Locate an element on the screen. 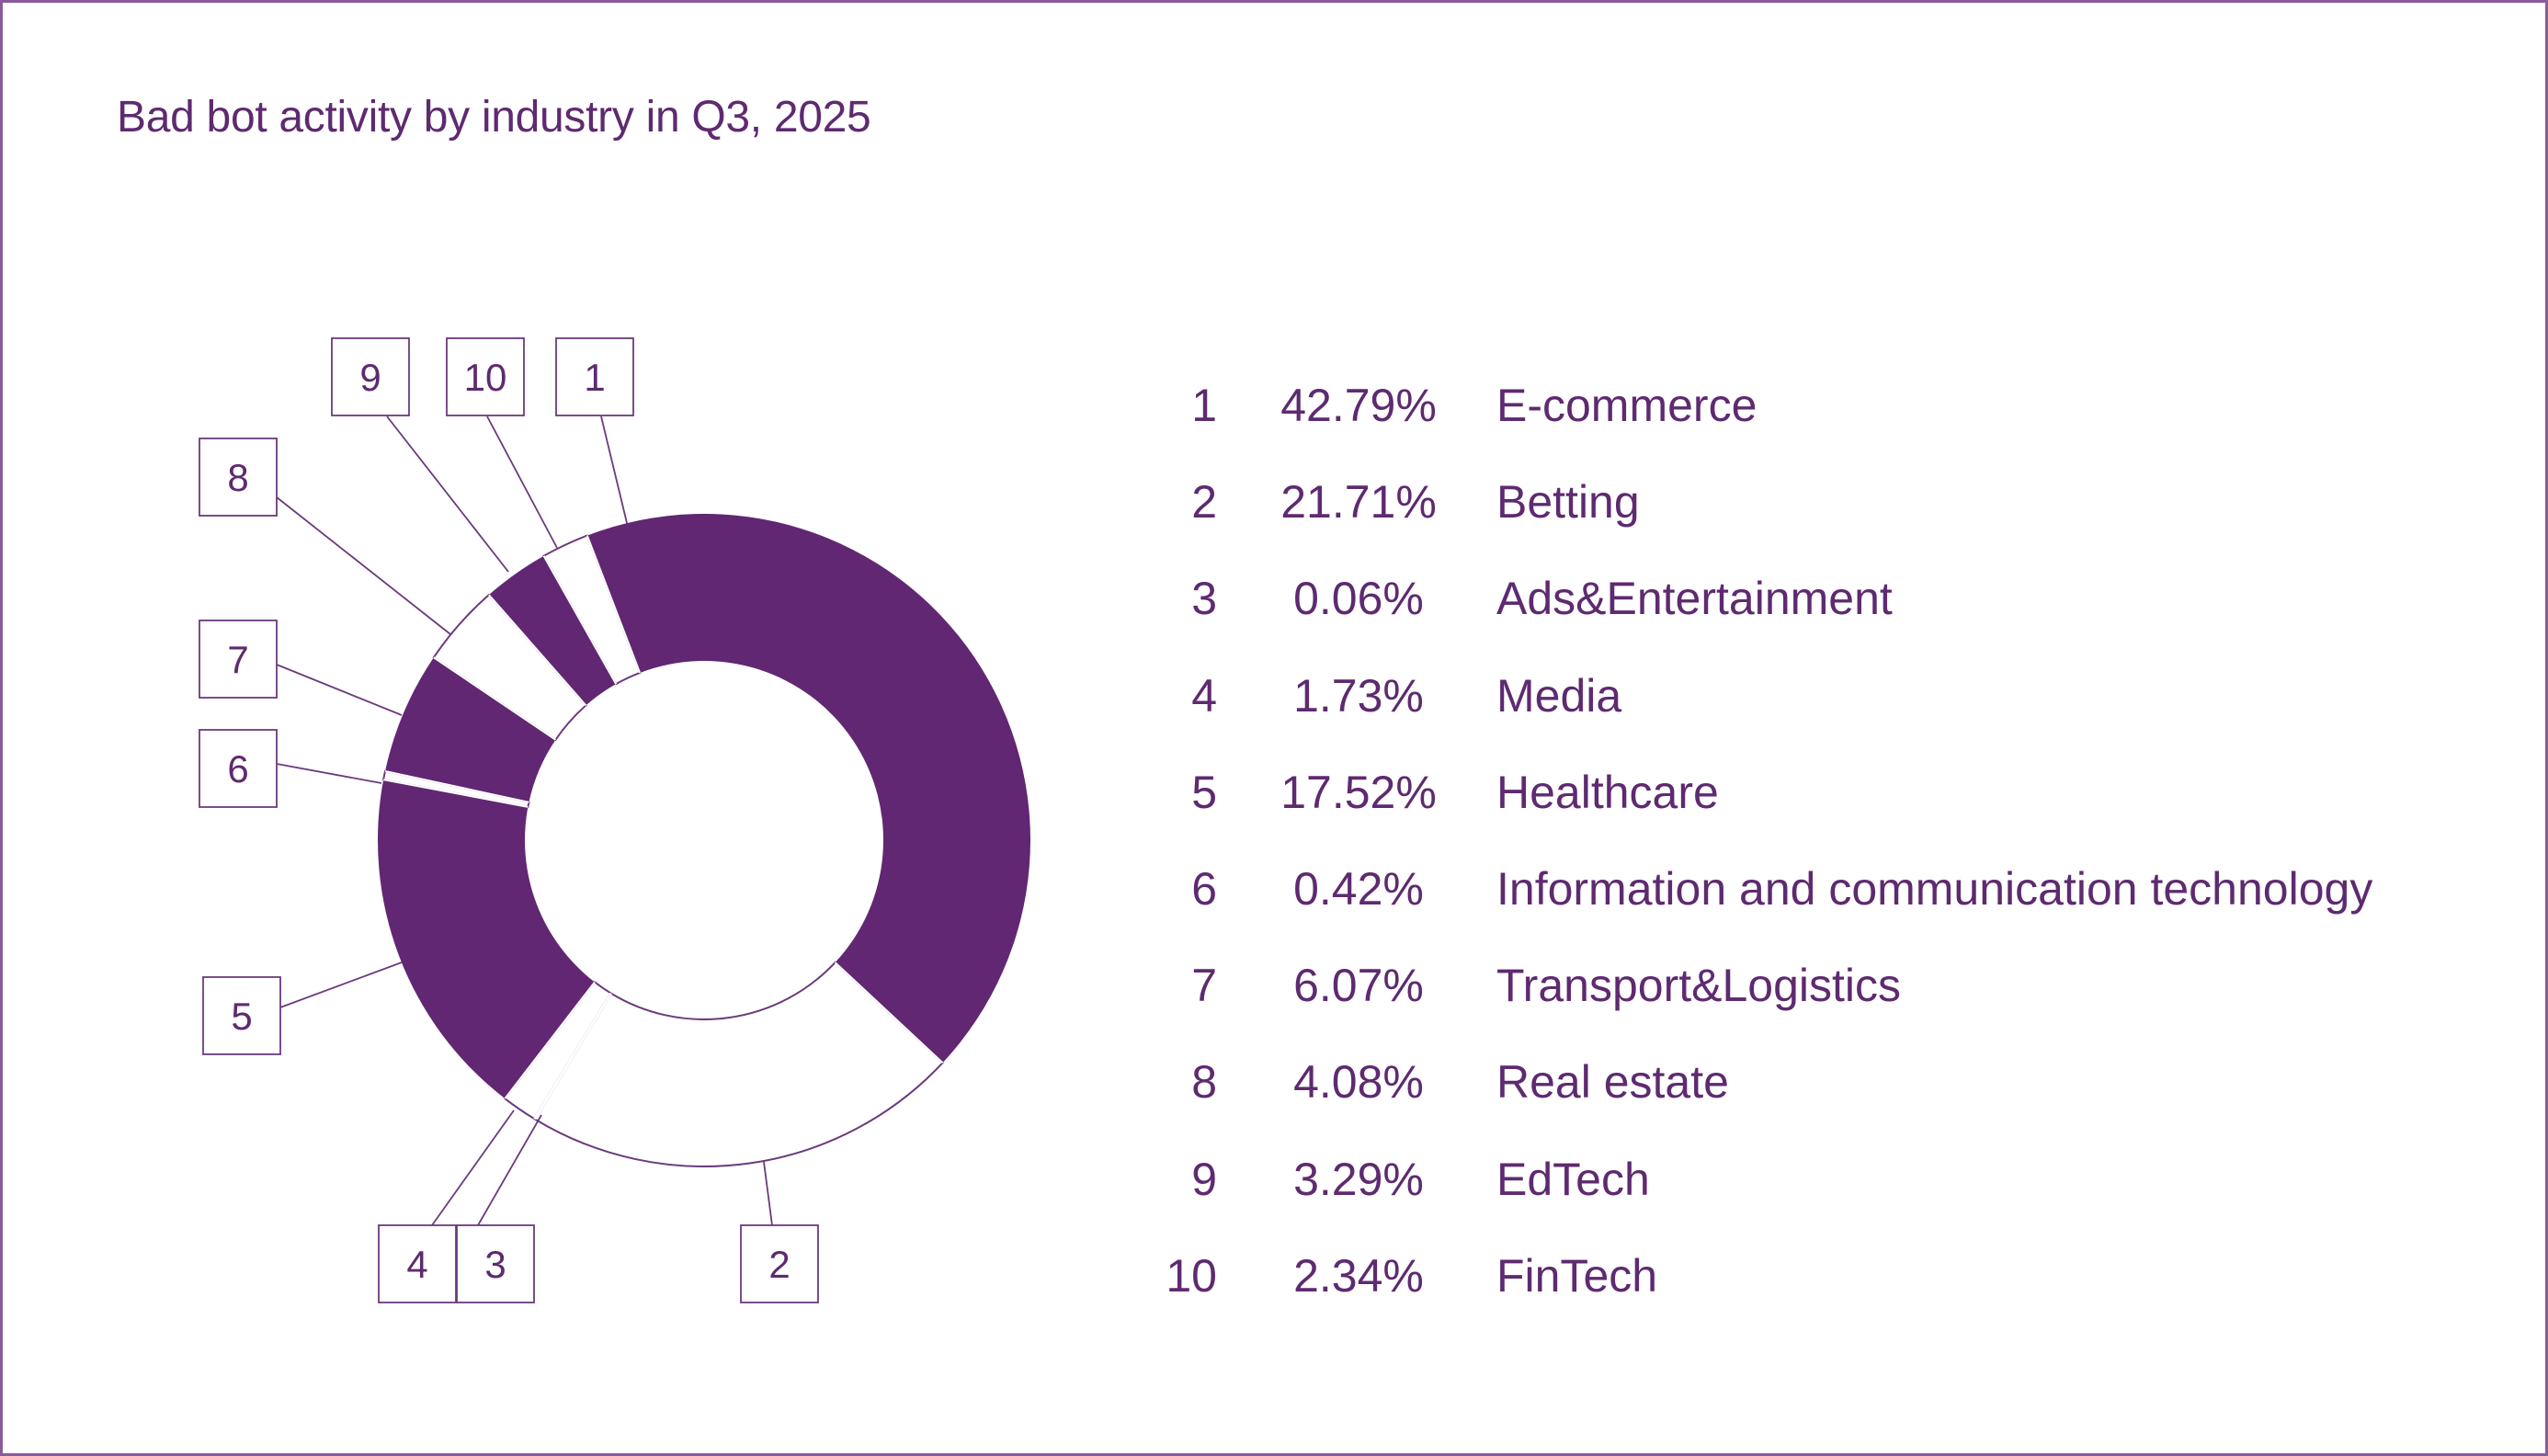  legend-percent: 6.07% is located at coordinates (1358, 986).